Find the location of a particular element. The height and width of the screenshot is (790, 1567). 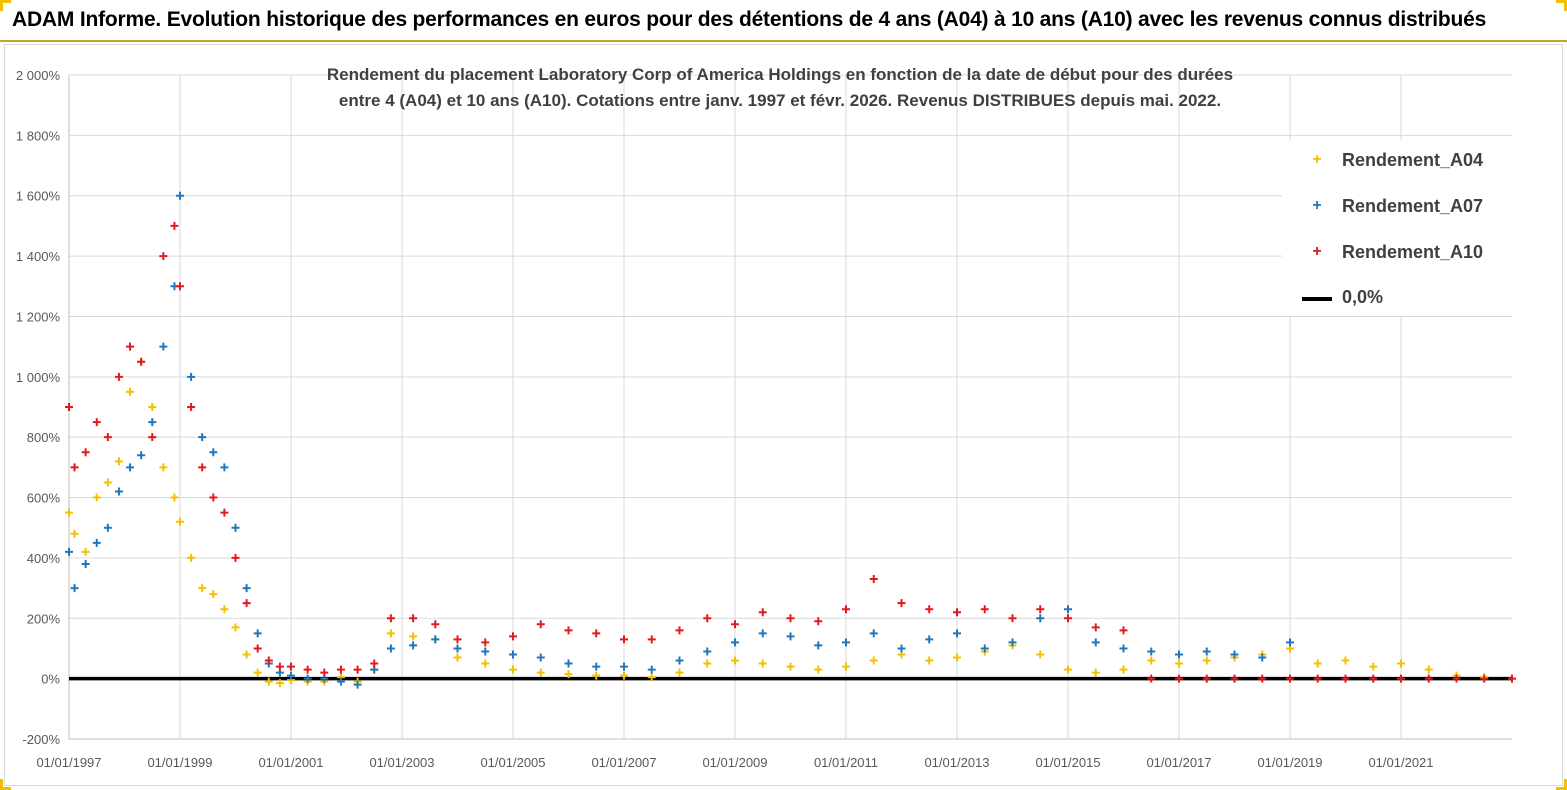

y-tick-label: 800% is located at coordinates (44, 437).